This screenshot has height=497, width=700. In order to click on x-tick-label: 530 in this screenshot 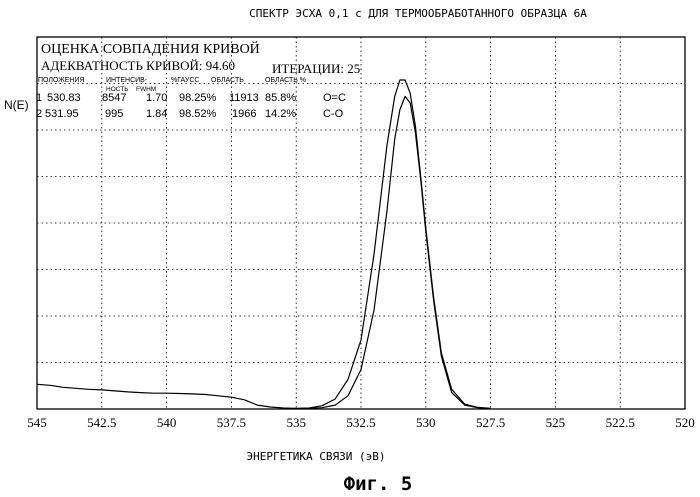, I will do `click(426, 422)`.